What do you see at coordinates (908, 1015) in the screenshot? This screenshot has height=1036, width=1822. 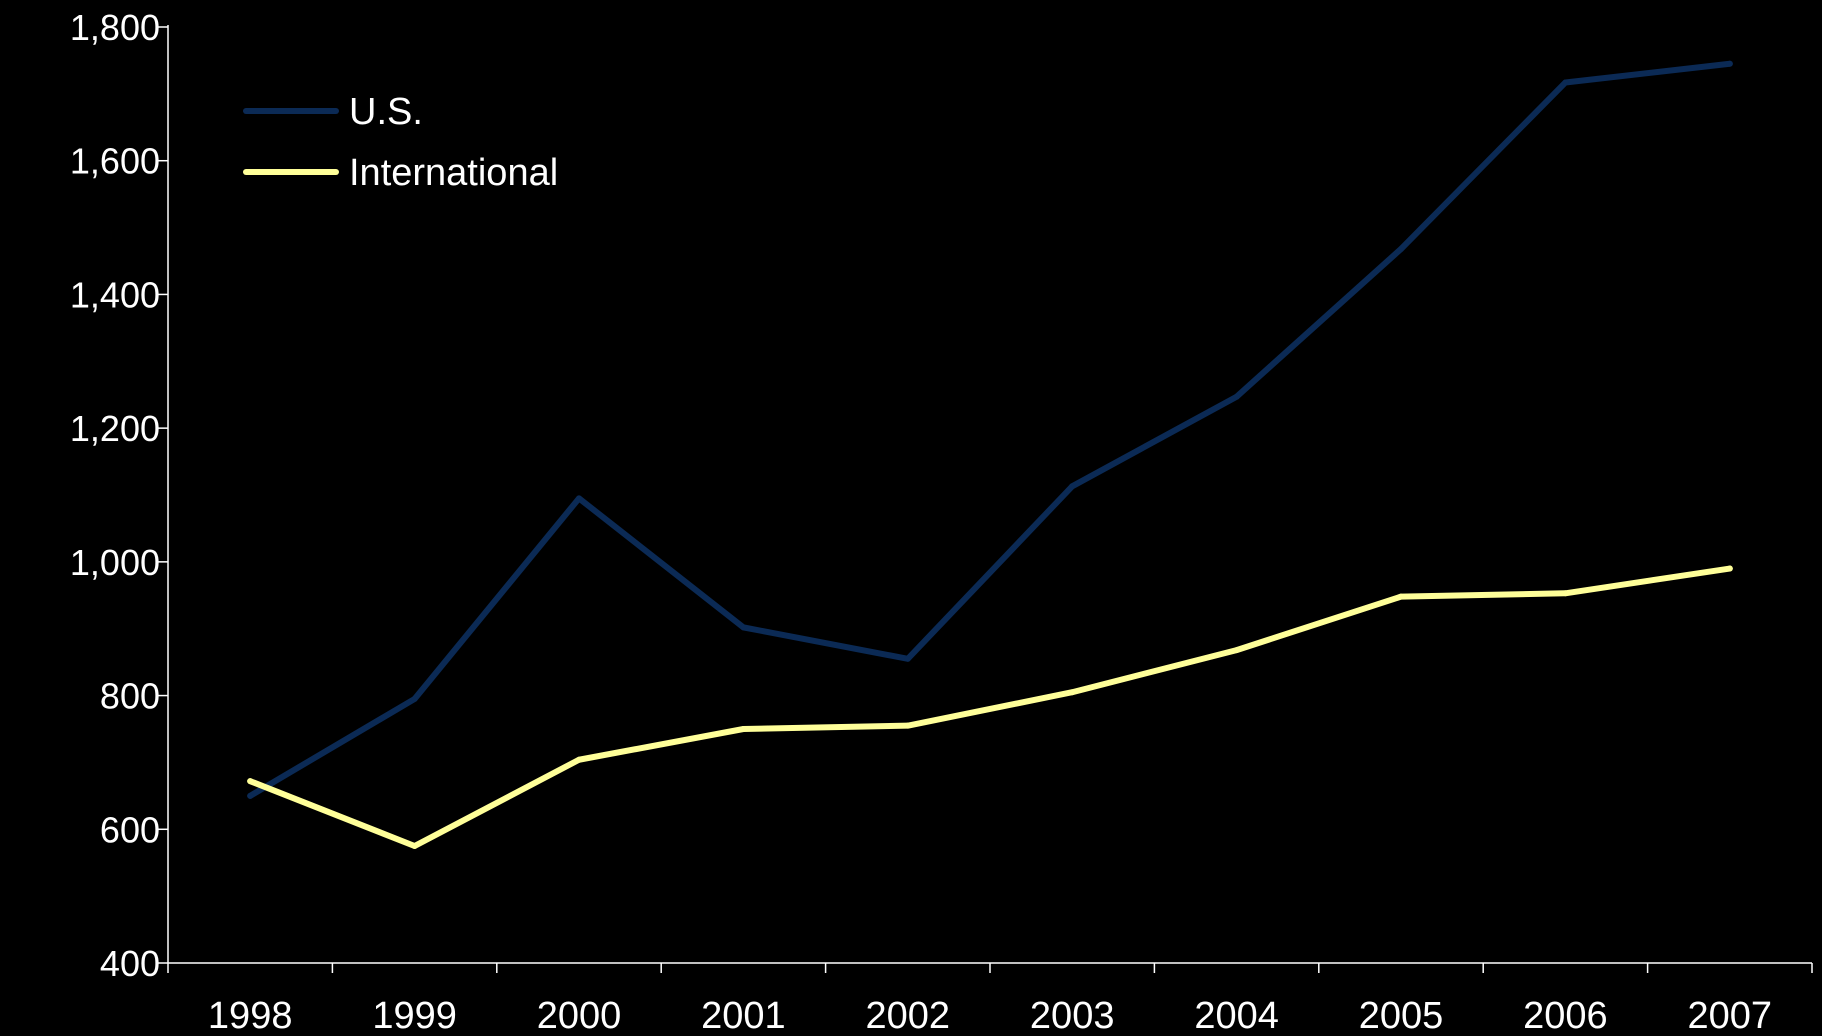 I see `x-tick-label: 2002` at bounding box center [908, 1015].